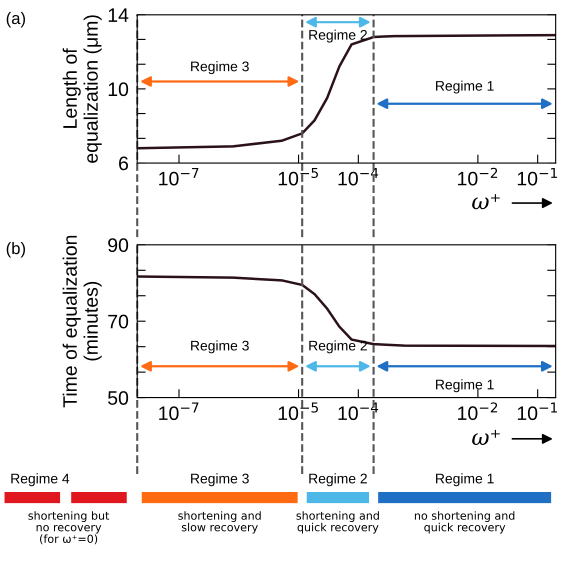 The height and width of the screenshot is (568, 567). I want to click on text: shortening and quick recovery, so click(337, 522).